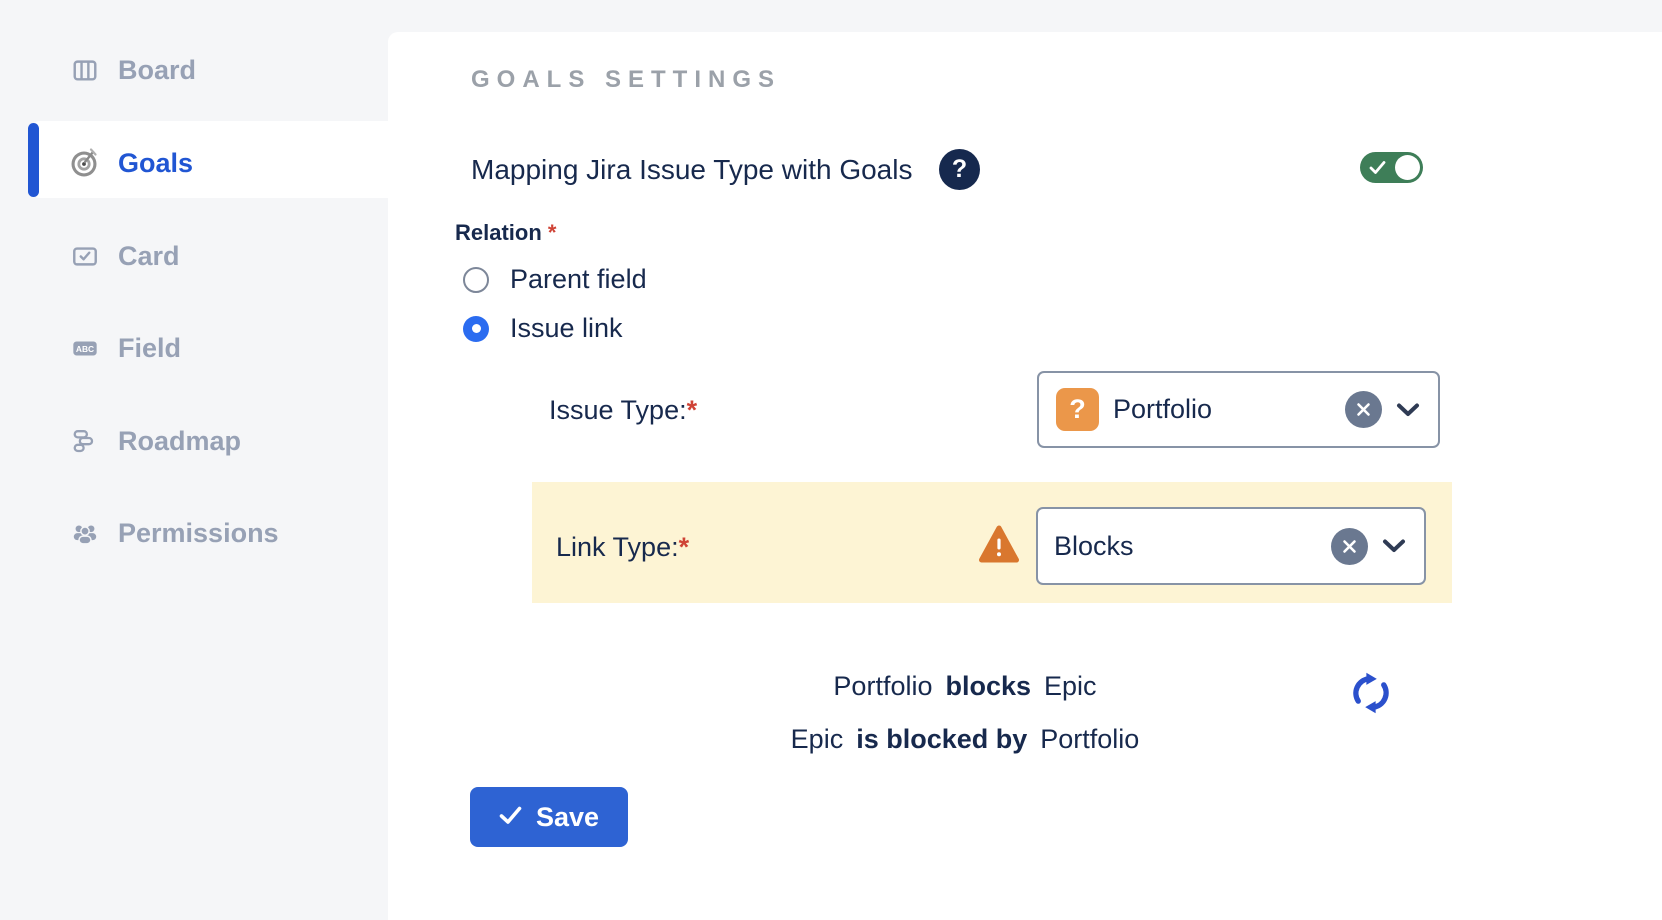 The image size is (1662, 920). Describe the element at coordinates (506, 232) in the screenshot. I see `relation-label: Relation *` at that location.